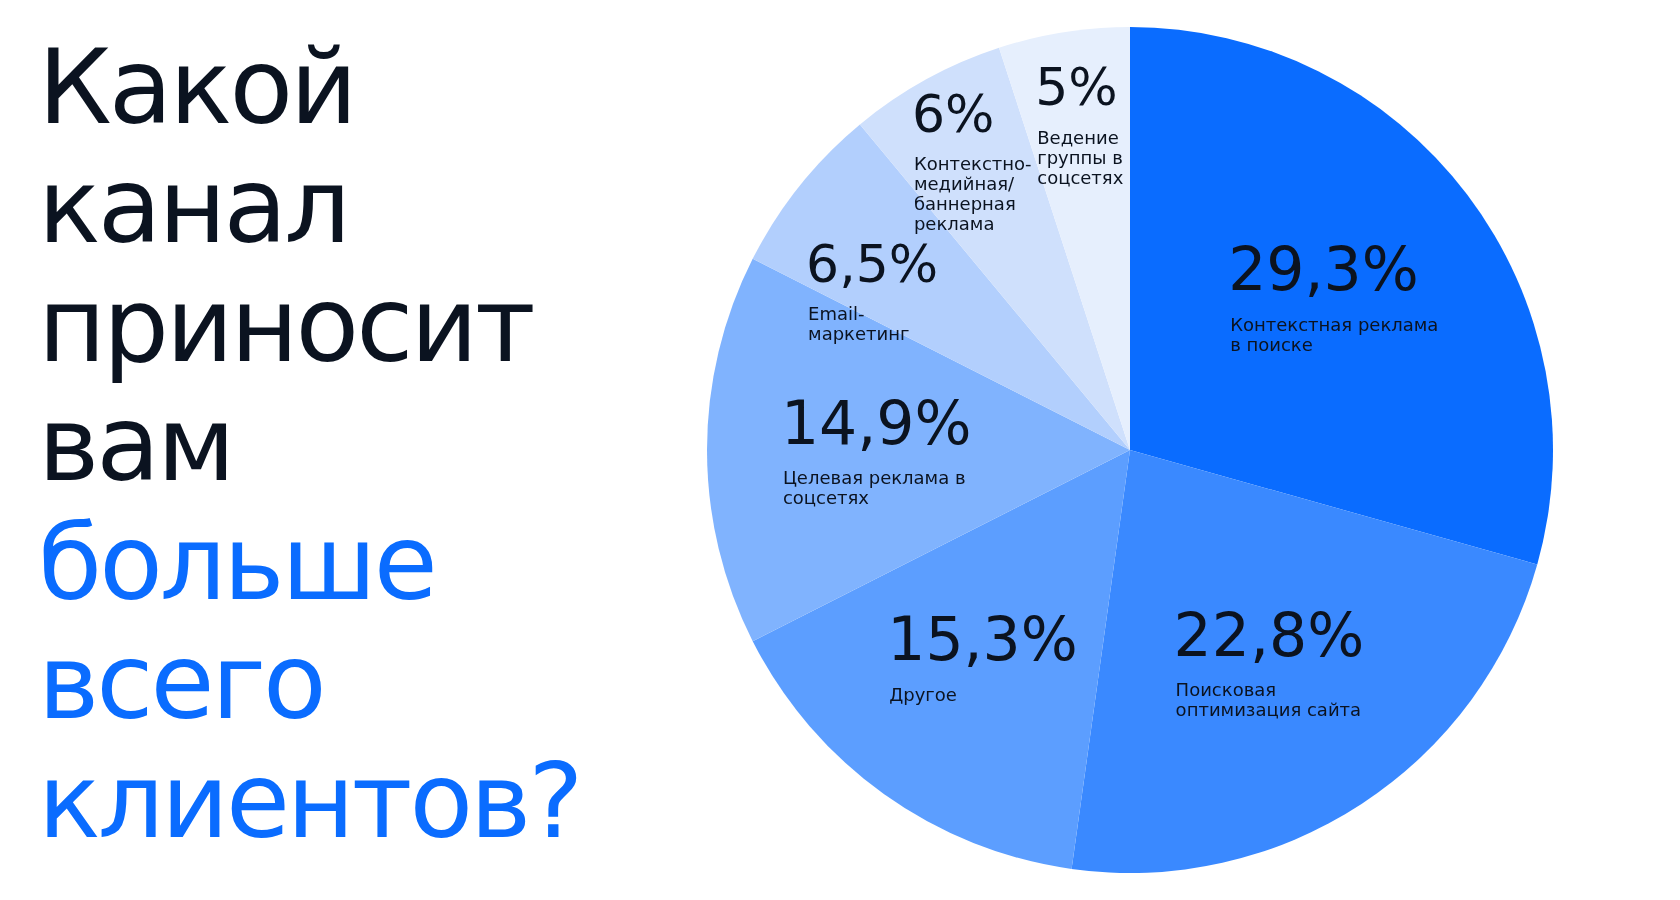  Describe the element at coordinates (1076, 87) in the screenshot. I see `data-label: 5%` at that location.